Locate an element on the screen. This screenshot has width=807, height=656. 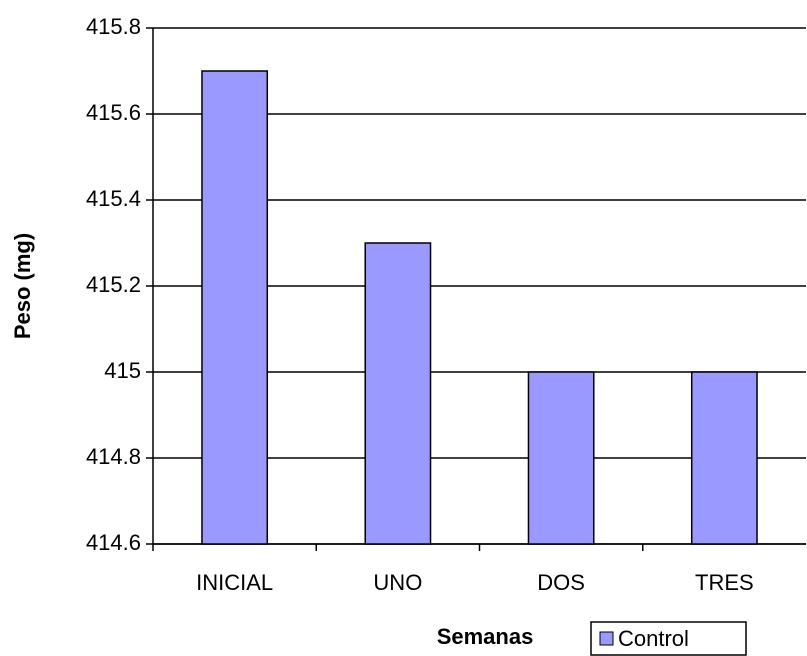
x-tick-label: TRES is located at coordinates (724, 582).